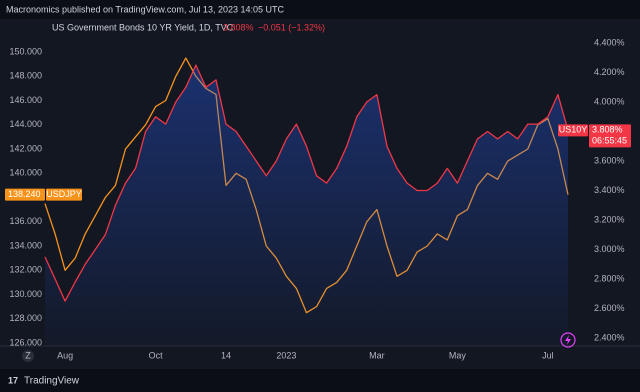 The image size is (640, 392). What do you see at coordinates (548, 355) in the screenshot?
I see `x-tick-label: Jul` at bounding box center [548, 355].